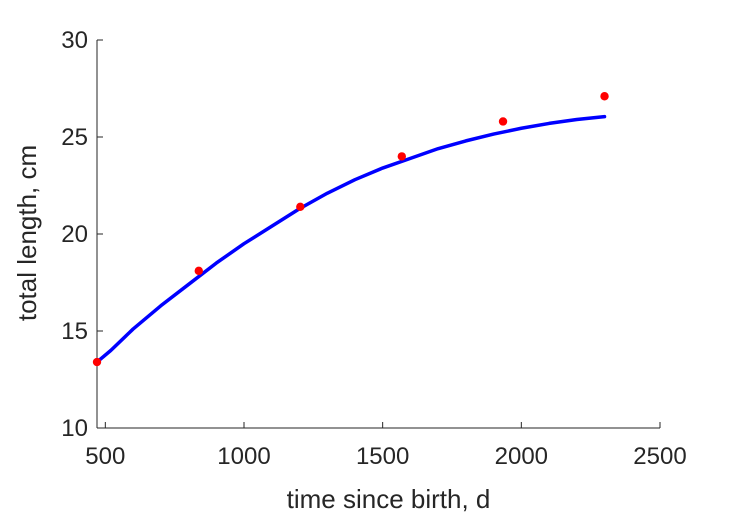  What do you see at coordinates (27, 233) in the screenshot?
I see `y-axis-label: total length, cm` at bounding box center [27, 233].